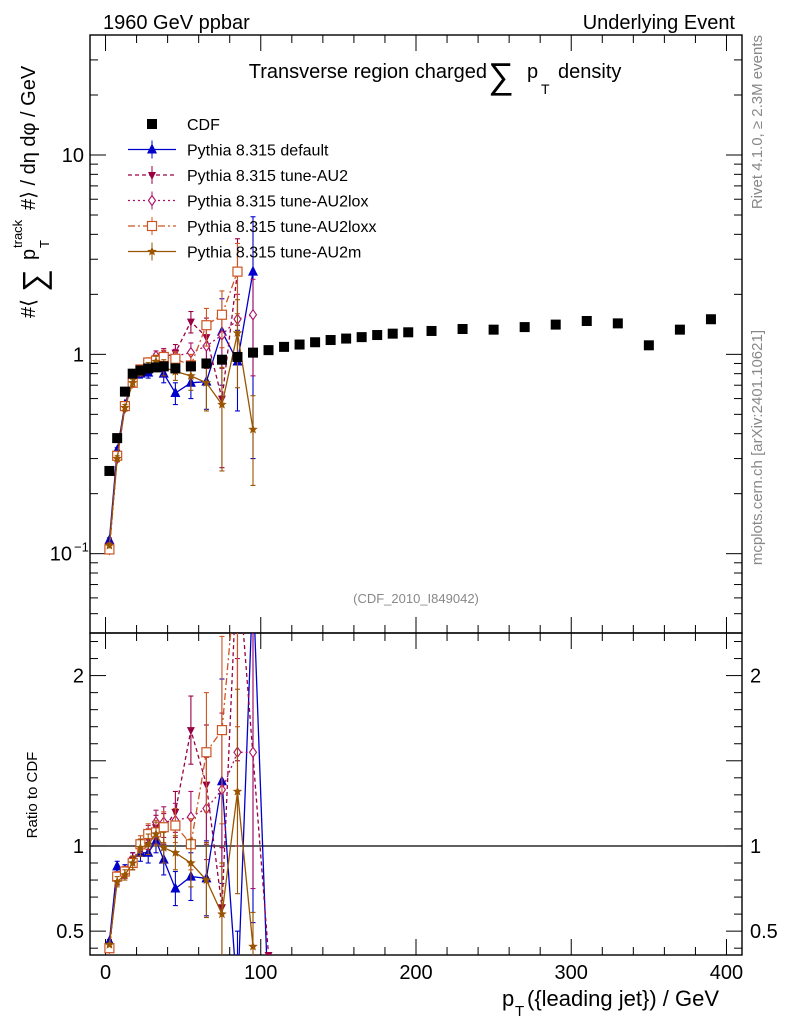  What do you see at coordinates (258, 151) in the screenshot?
I see `legend-label: Pythia 8.315 default` at bounding box center [258, 151].